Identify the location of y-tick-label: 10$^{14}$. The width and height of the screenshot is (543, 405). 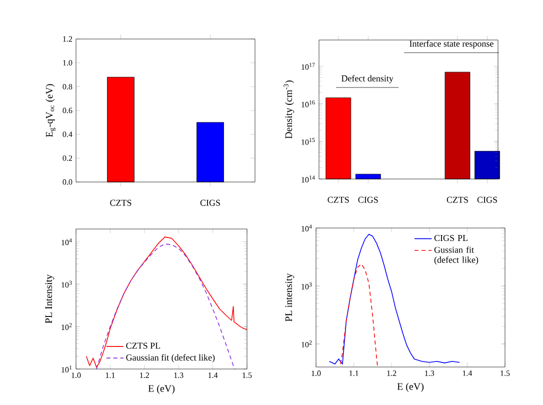
(308, 179).